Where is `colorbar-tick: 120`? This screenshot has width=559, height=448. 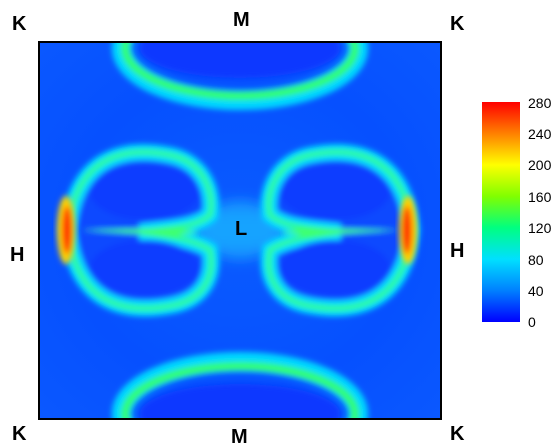 colorbar-tick: 120 is located at coordinates (540, 228).